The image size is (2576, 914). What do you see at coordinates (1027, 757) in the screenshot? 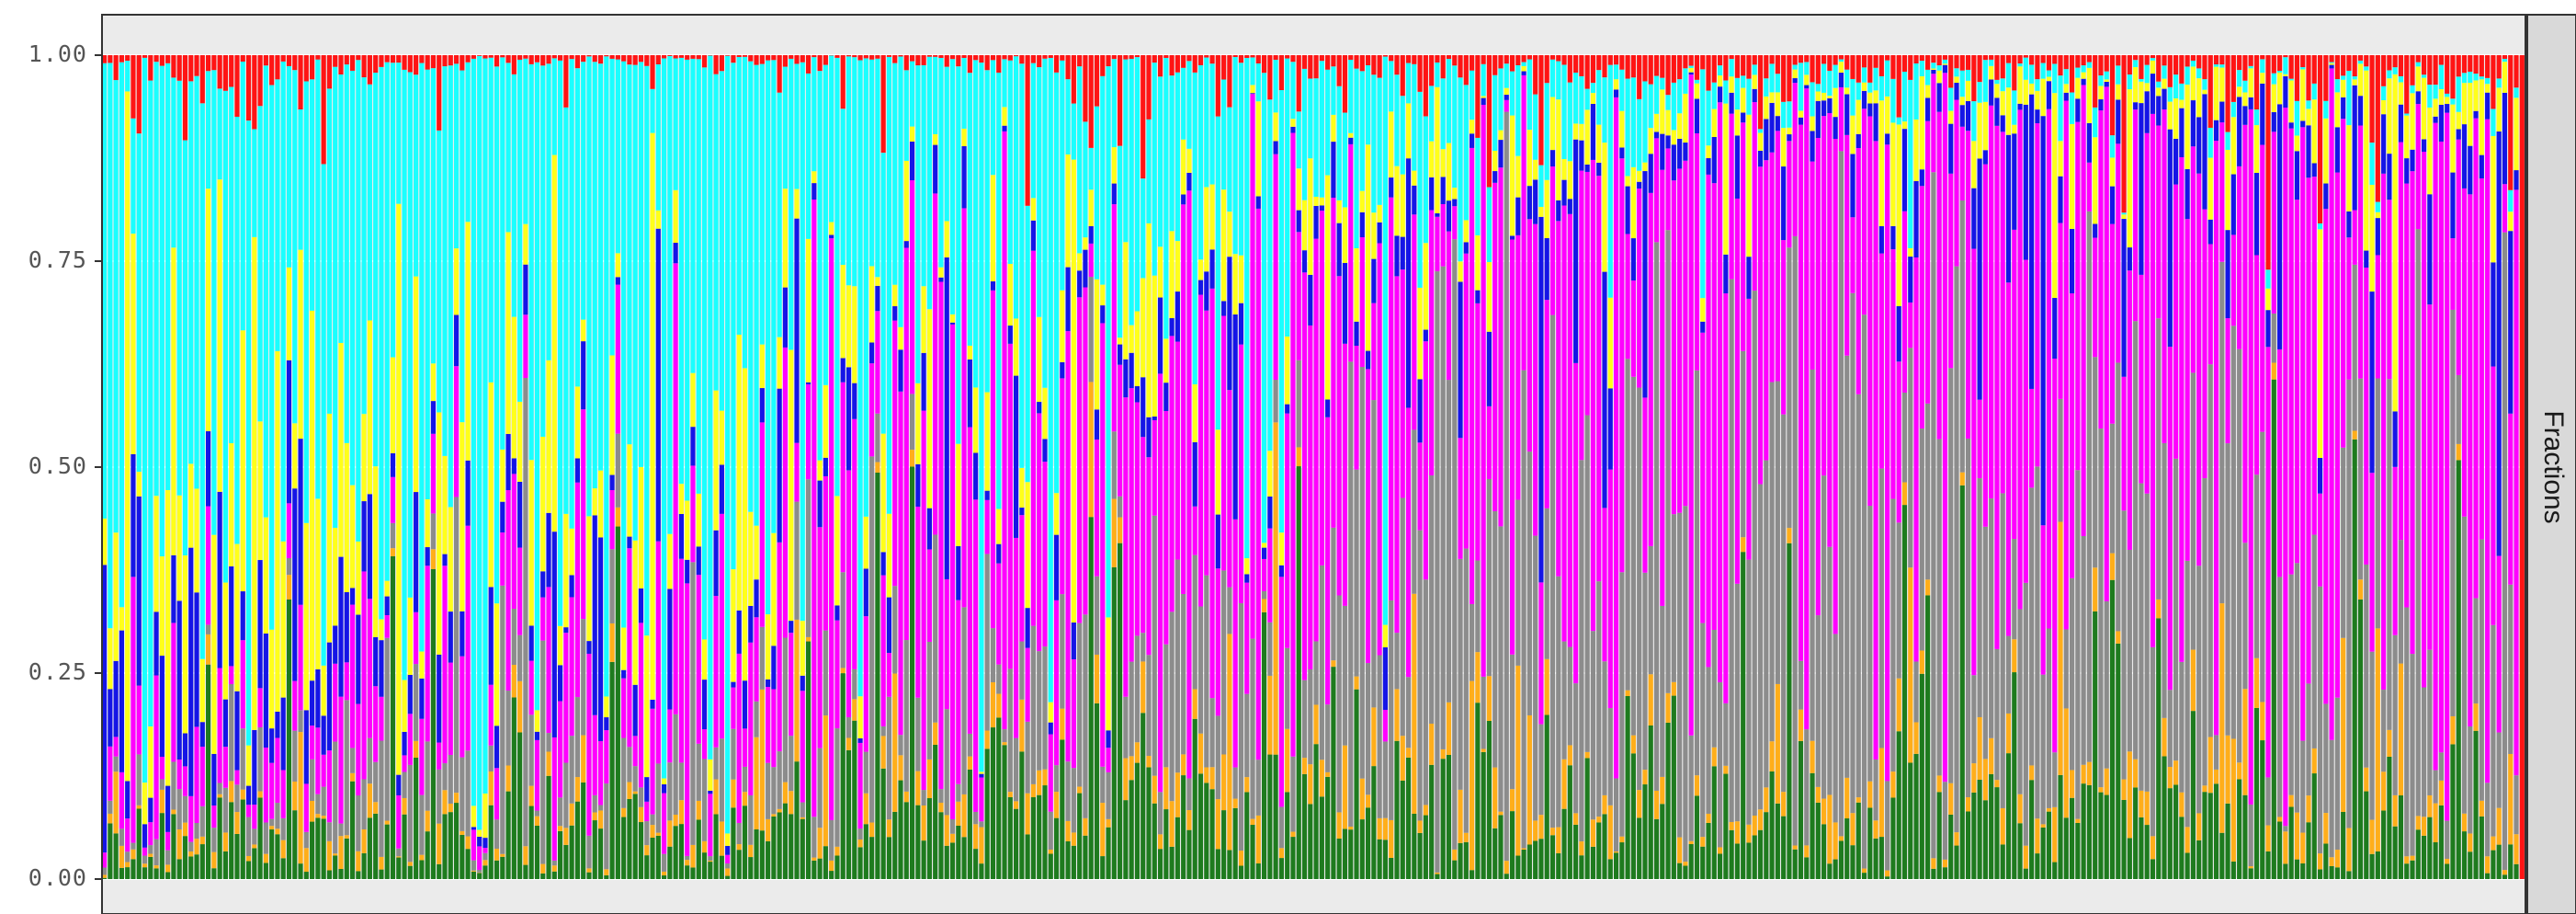
I see `bar-161-gray` at bounding box center [1027, 757].